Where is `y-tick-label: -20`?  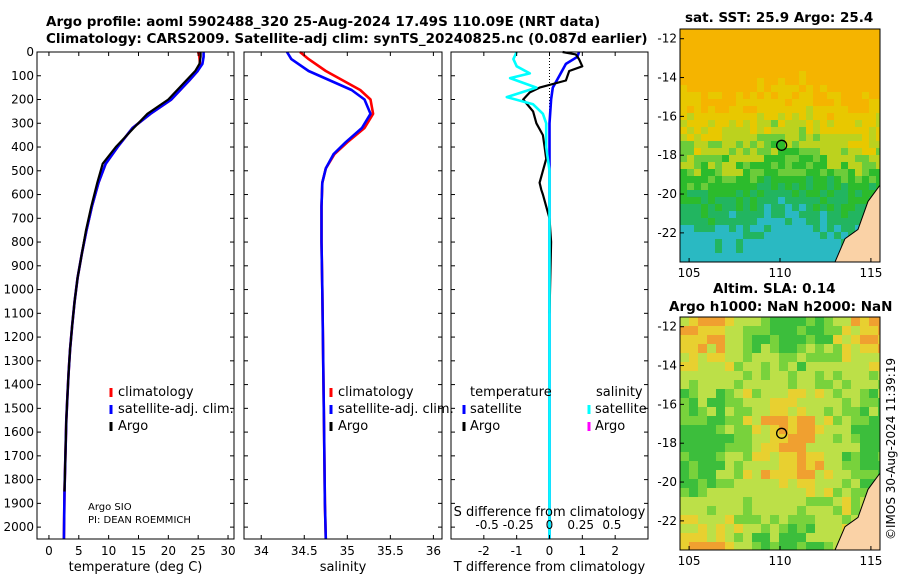
y-tick-label: -20 is located at coordinates (667, 194).